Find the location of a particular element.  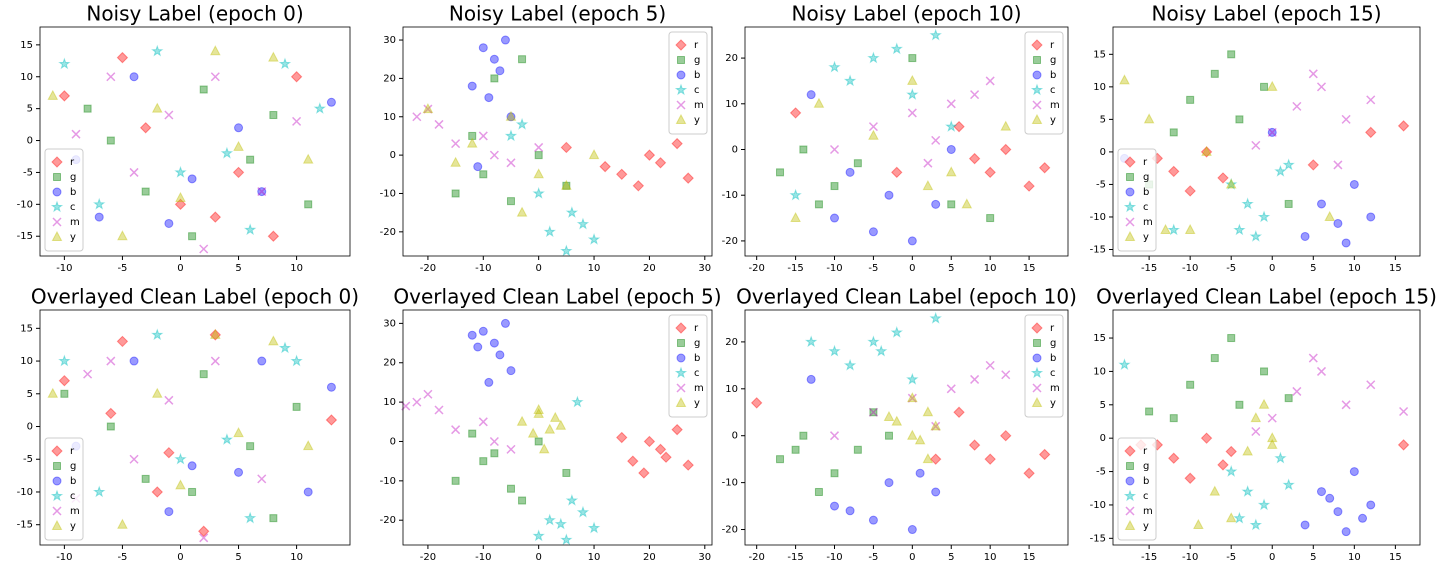

x-tick-label: 5 is located at coordinates (238, 268).